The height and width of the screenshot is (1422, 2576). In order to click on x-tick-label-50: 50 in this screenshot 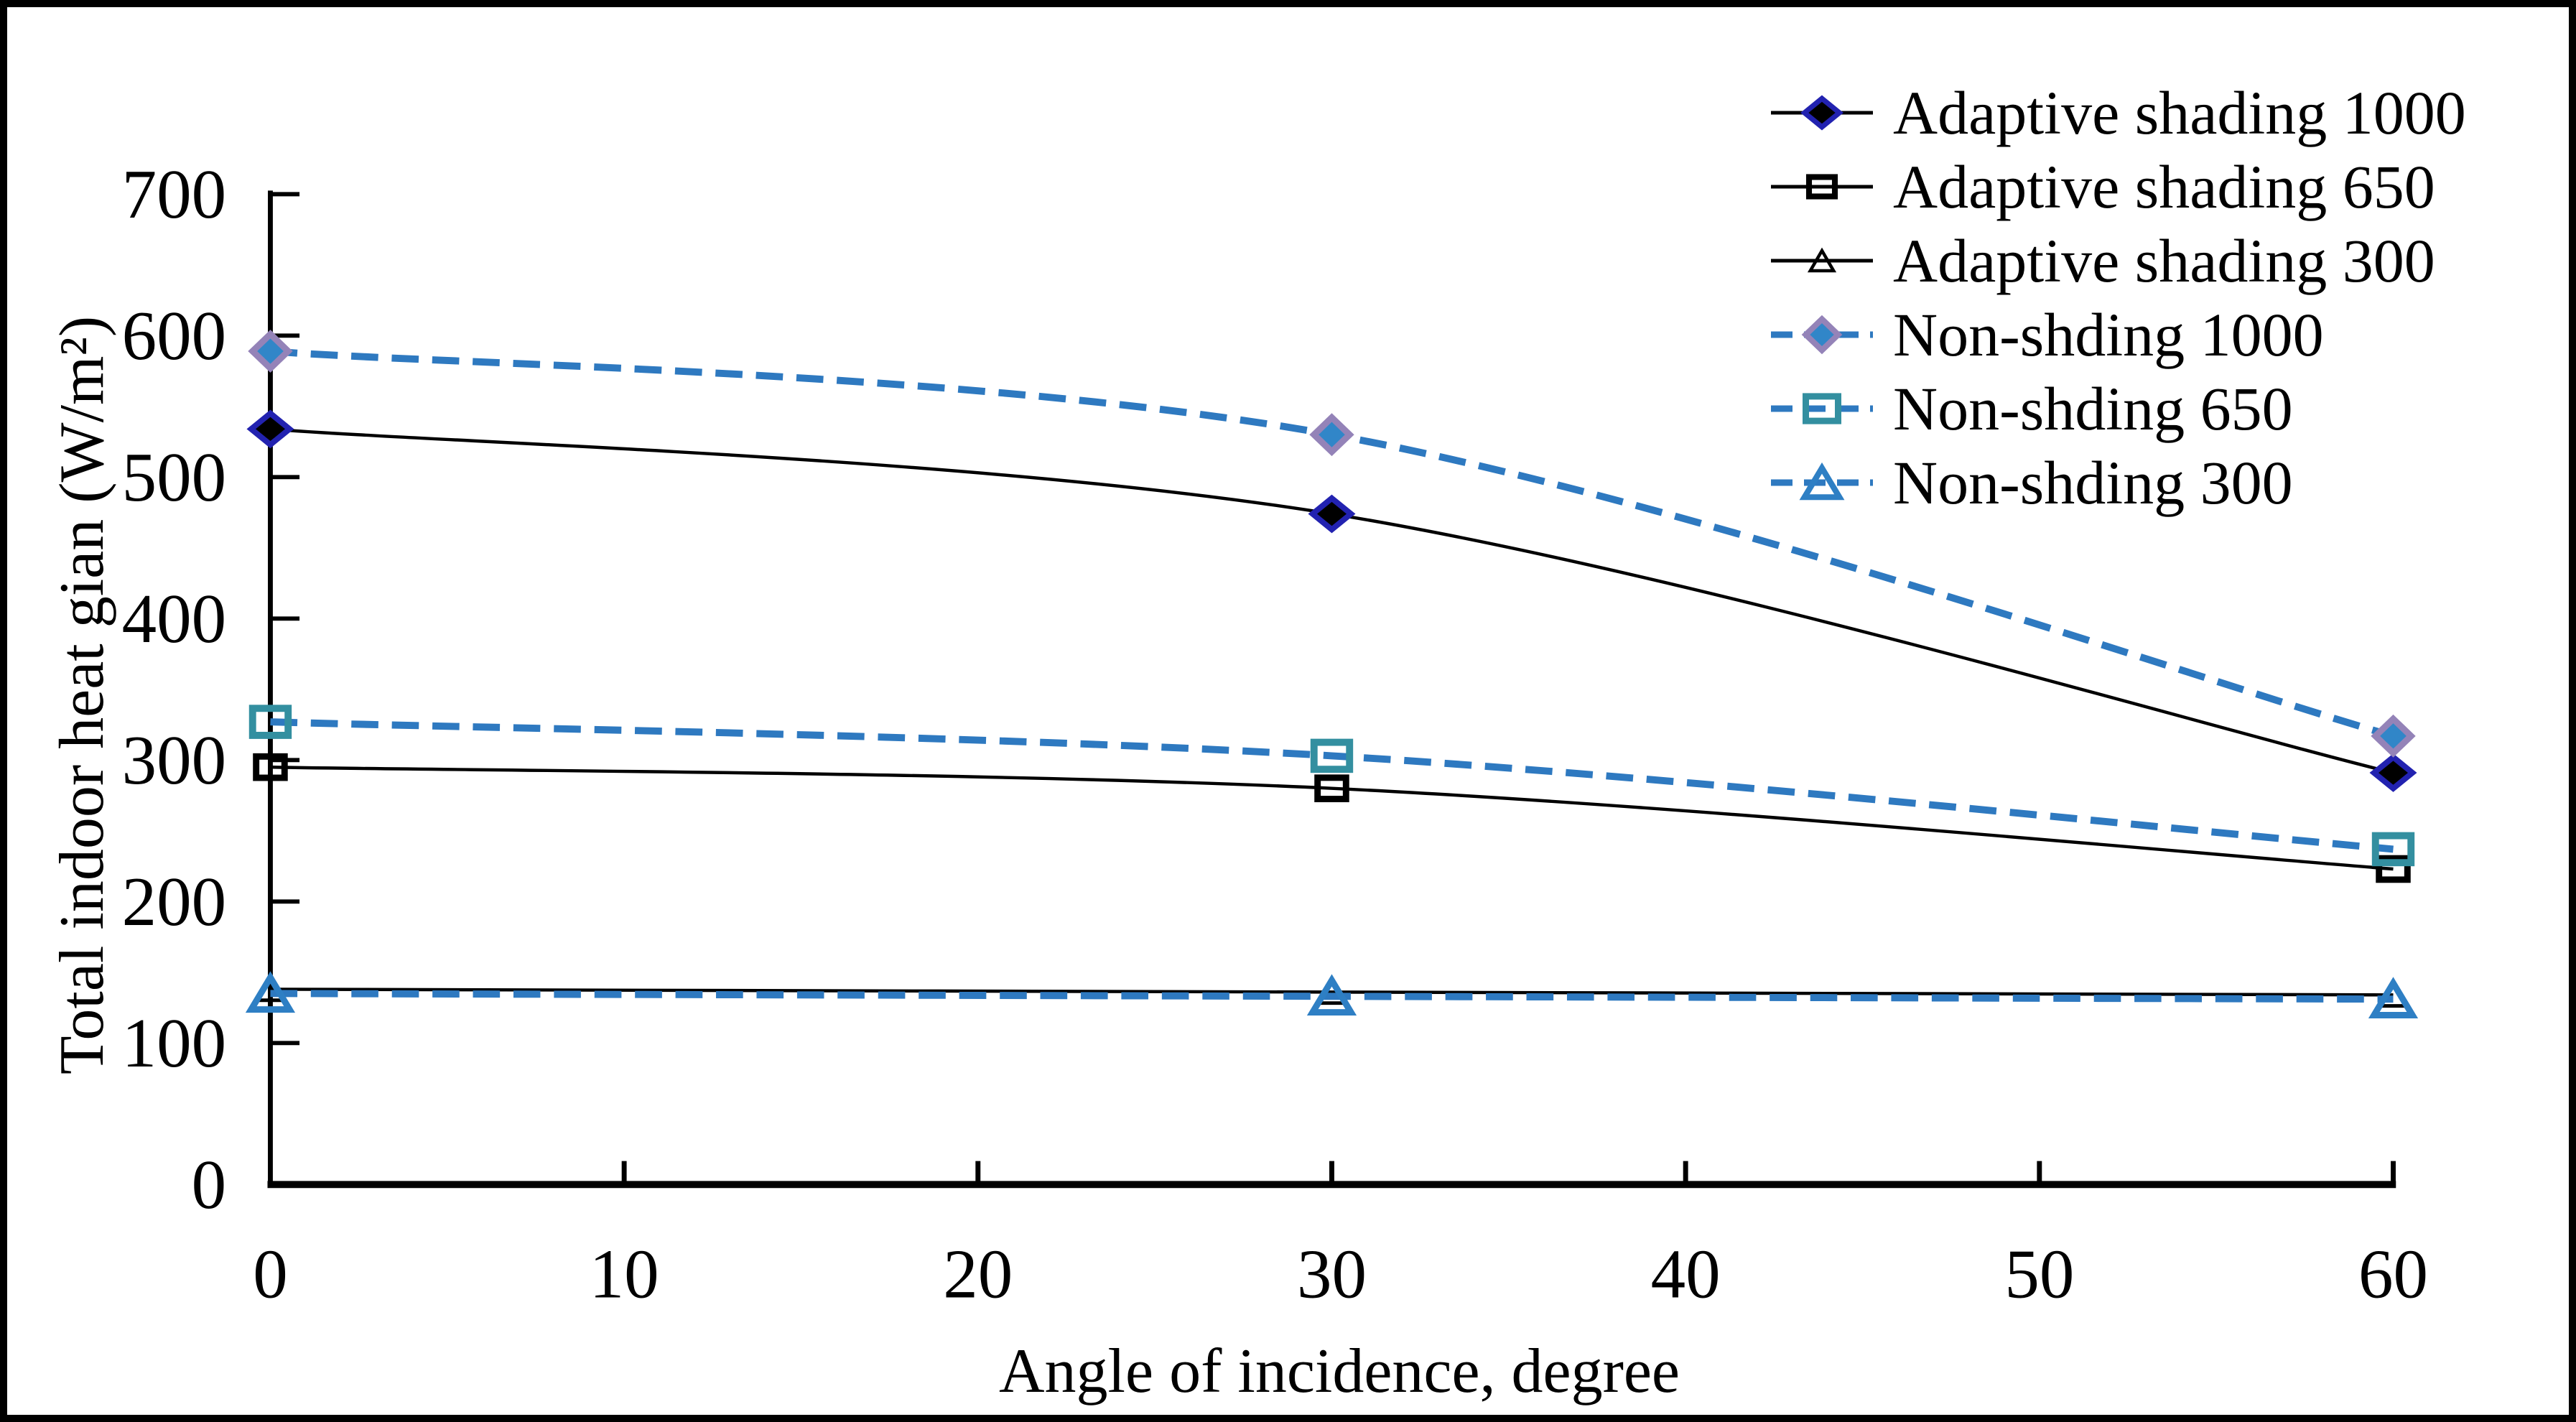, I will do `click(2039, 1274)`.